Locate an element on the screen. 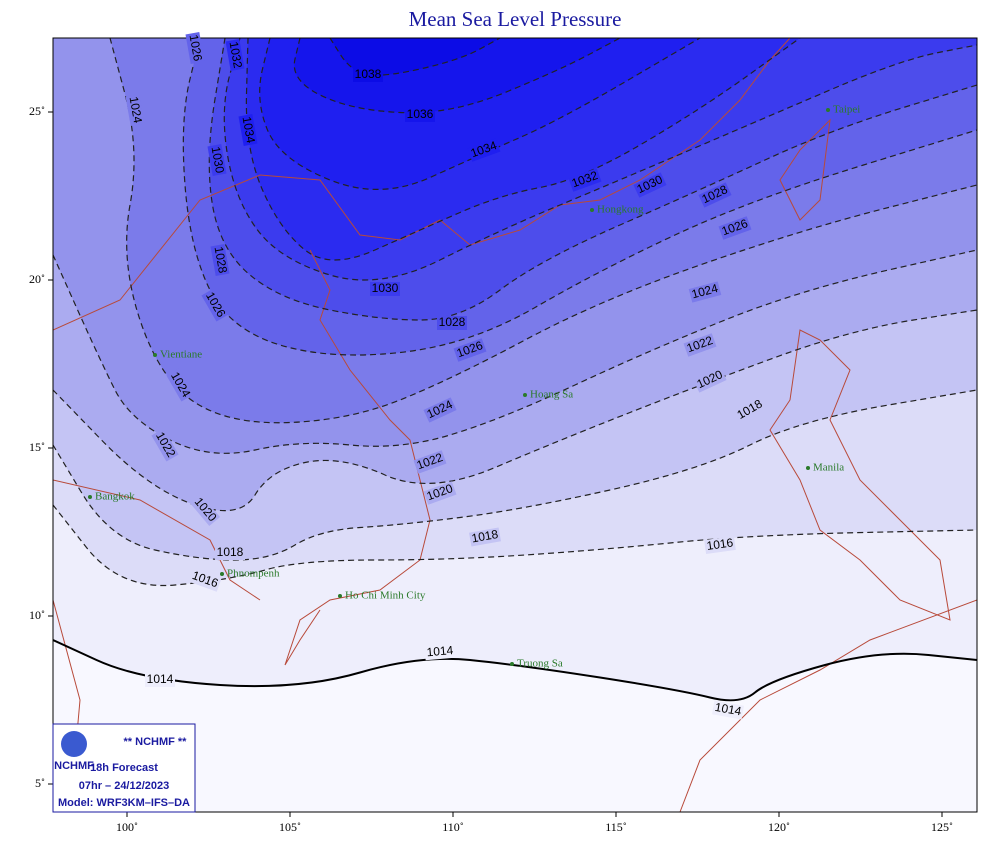 The image size is (993, 843). isobar-label: 1034 is located at coordinates (249, 129).